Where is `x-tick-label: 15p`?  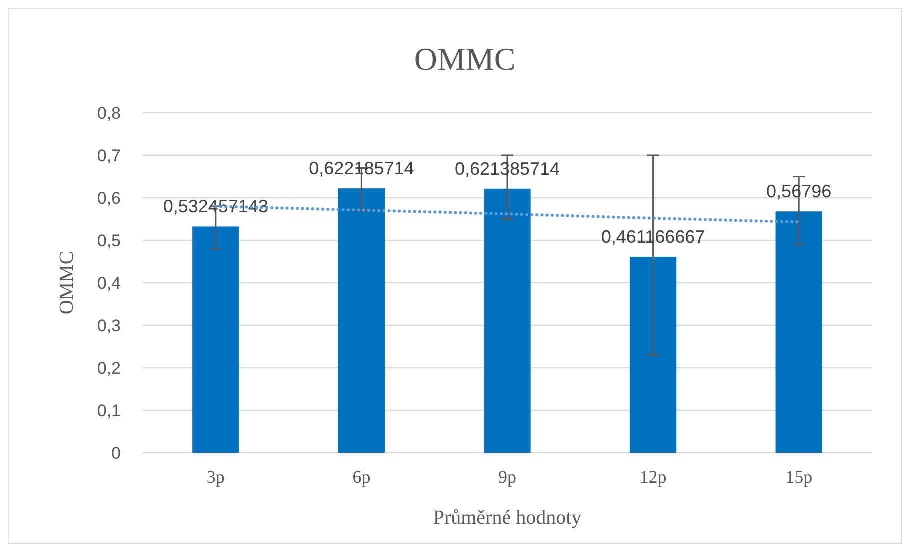 x-tick-label: 15p is located at coordinates (799, 477).